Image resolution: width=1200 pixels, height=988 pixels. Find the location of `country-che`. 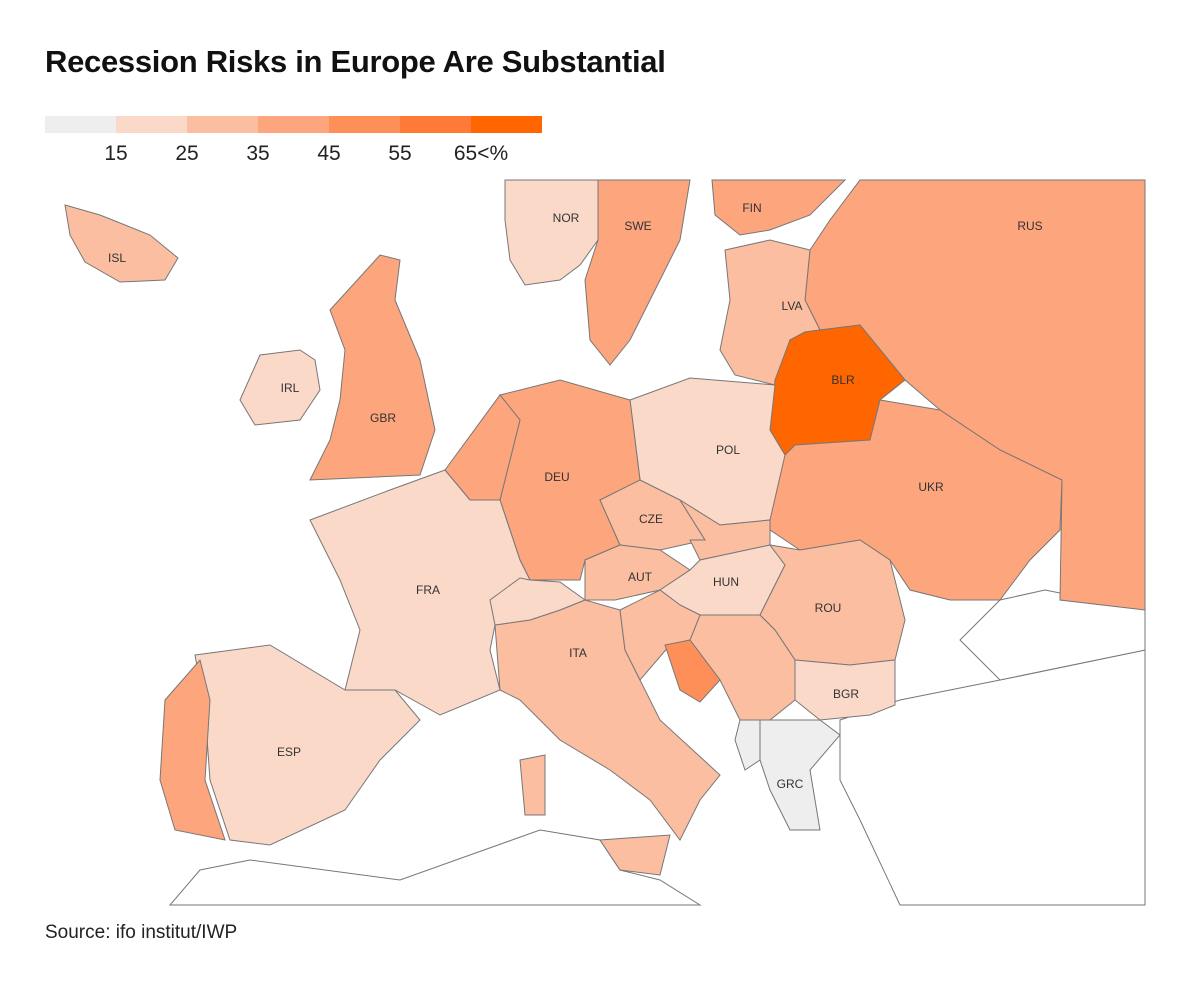

country-che is located at coordinates (538, 601).